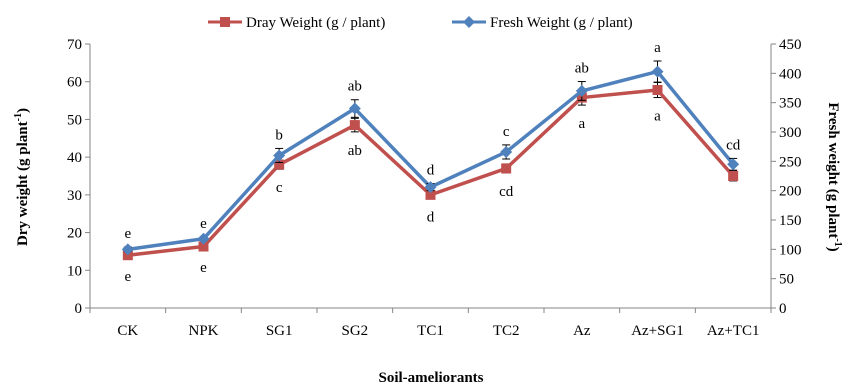 This screenshot has height=387, width=843. Describe the element at coordinates (354, 331) in the screenshot. I see `x-tick-label: SG2` at that location.